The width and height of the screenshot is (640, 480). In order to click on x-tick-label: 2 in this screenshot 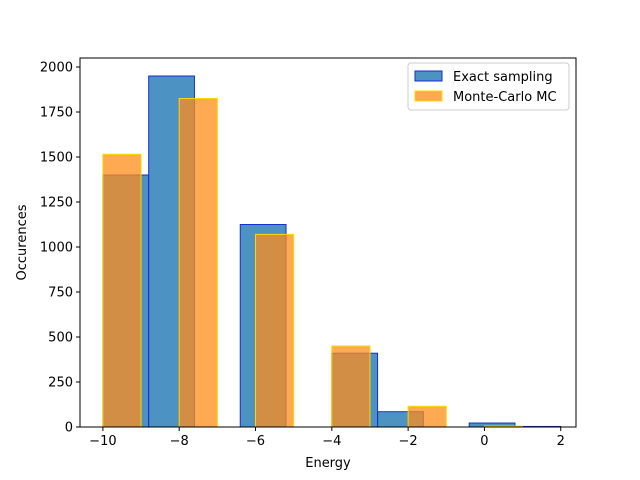, I will do `click(561, 441)`.